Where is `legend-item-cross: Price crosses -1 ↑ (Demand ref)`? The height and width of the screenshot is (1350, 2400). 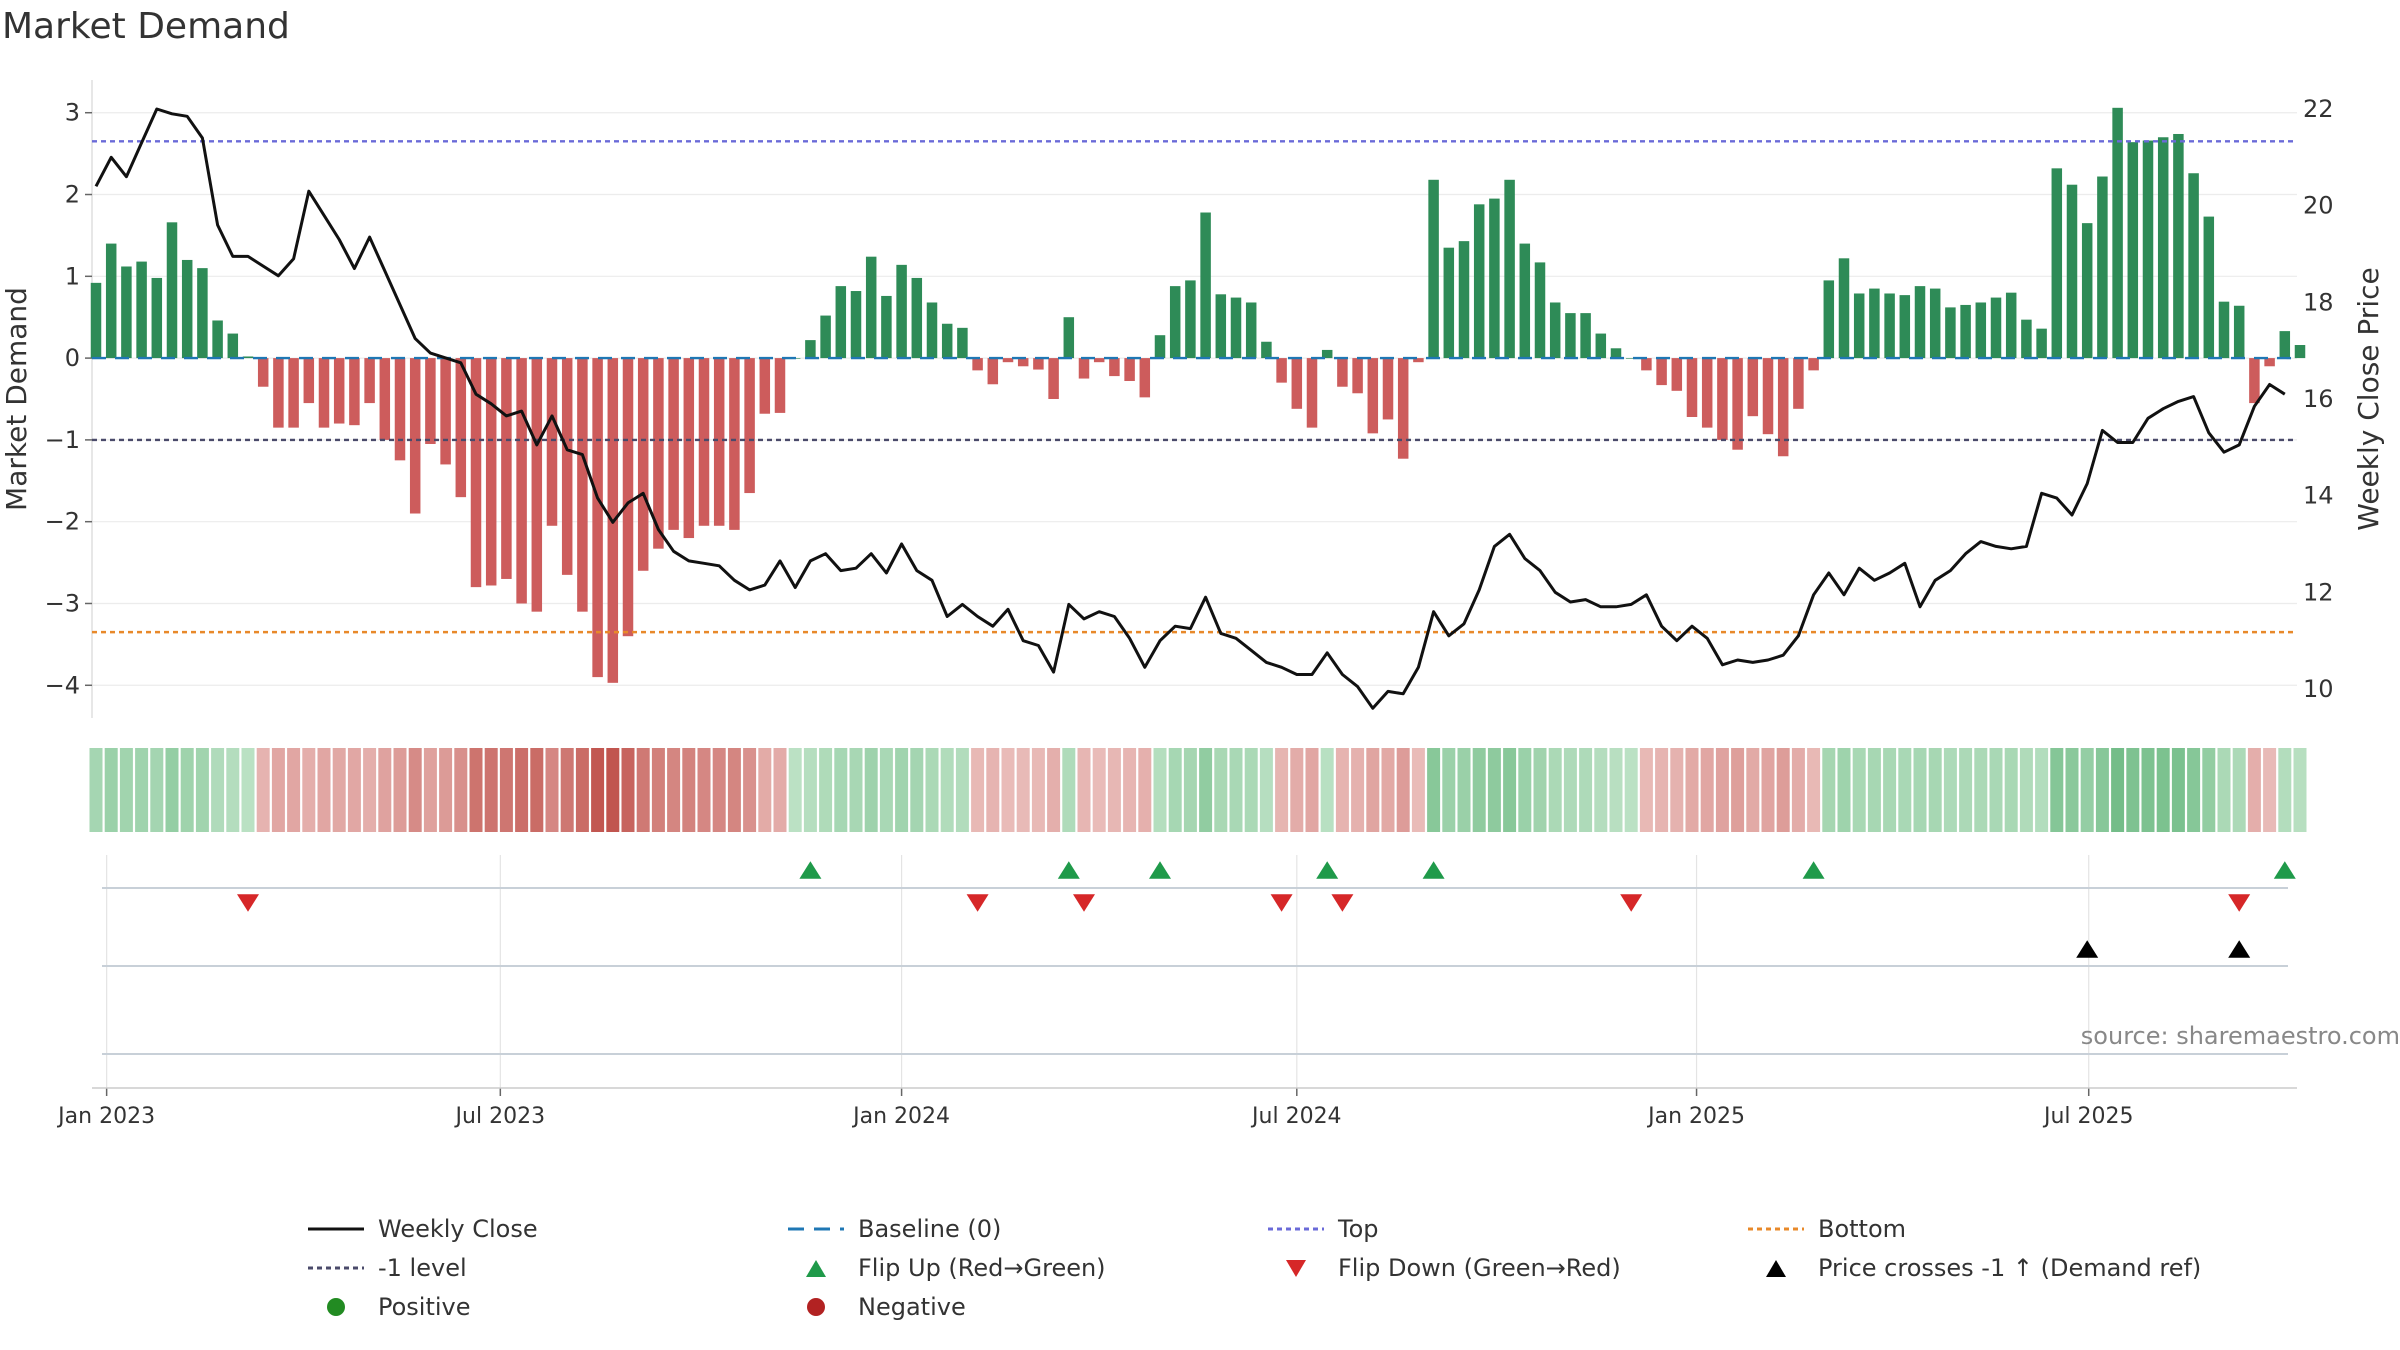
legend-item-cross: Price crosses -1 ↑ (Demand ref) is located at coordinates (1980, 1268).